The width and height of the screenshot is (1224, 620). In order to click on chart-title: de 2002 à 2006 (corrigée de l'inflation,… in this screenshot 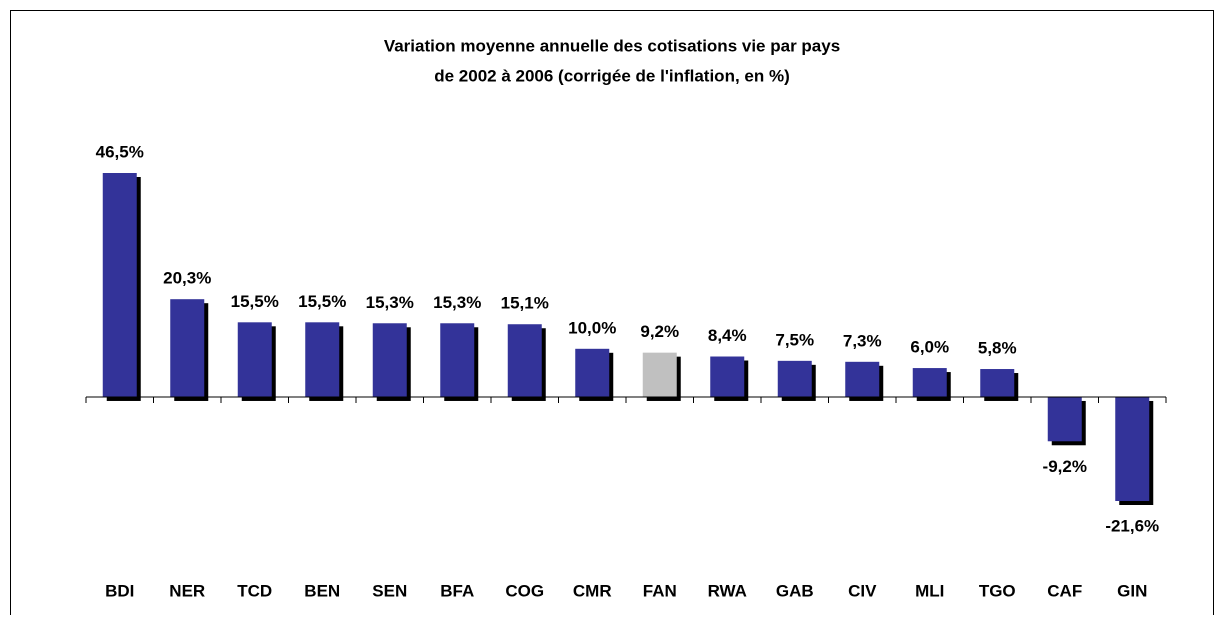, I will do `click(612, 75)`.